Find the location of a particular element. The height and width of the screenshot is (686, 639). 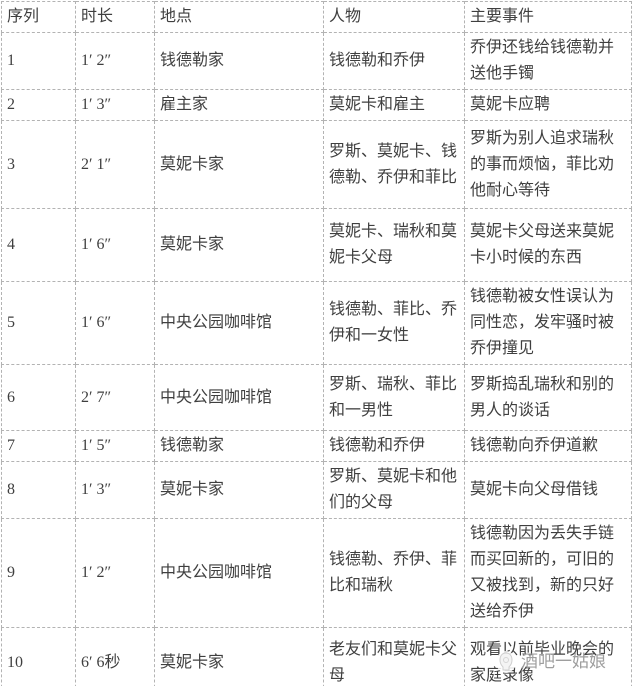

cell-characters: 钱德勒、菲比、乔伊和一女性 is located at coordinates (394, 323).